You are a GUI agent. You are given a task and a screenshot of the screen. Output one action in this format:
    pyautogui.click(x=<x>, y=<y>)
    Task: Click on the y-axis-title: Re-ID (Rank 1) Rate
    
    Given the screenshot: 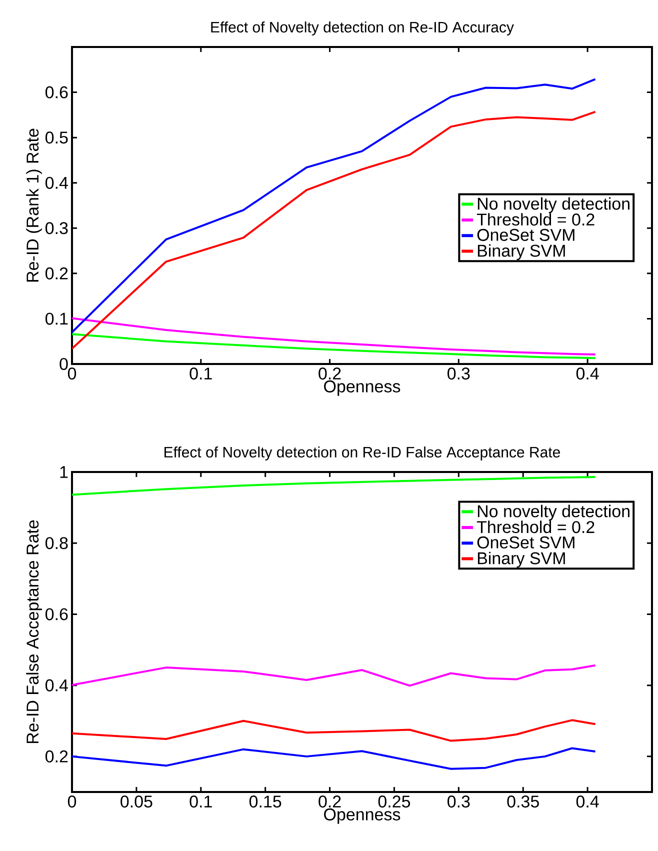 What is the action you would take?
    pyautogui.click(x=34, y=205)
    